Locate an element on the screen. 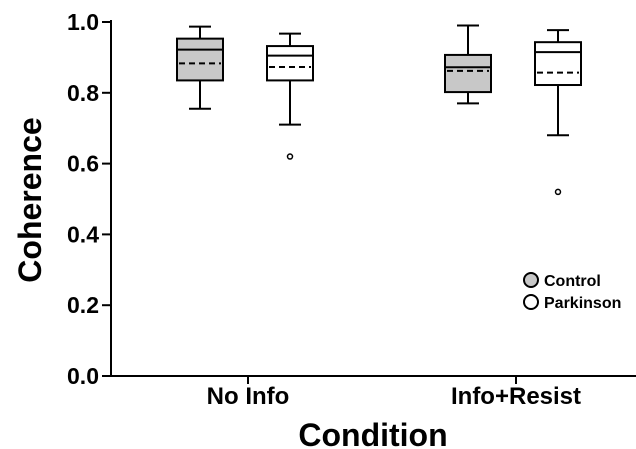 Image resolution: width=636 pixels, height=449 pixels. y-tick-label: 0.6 is located at coordinates (83, 164).